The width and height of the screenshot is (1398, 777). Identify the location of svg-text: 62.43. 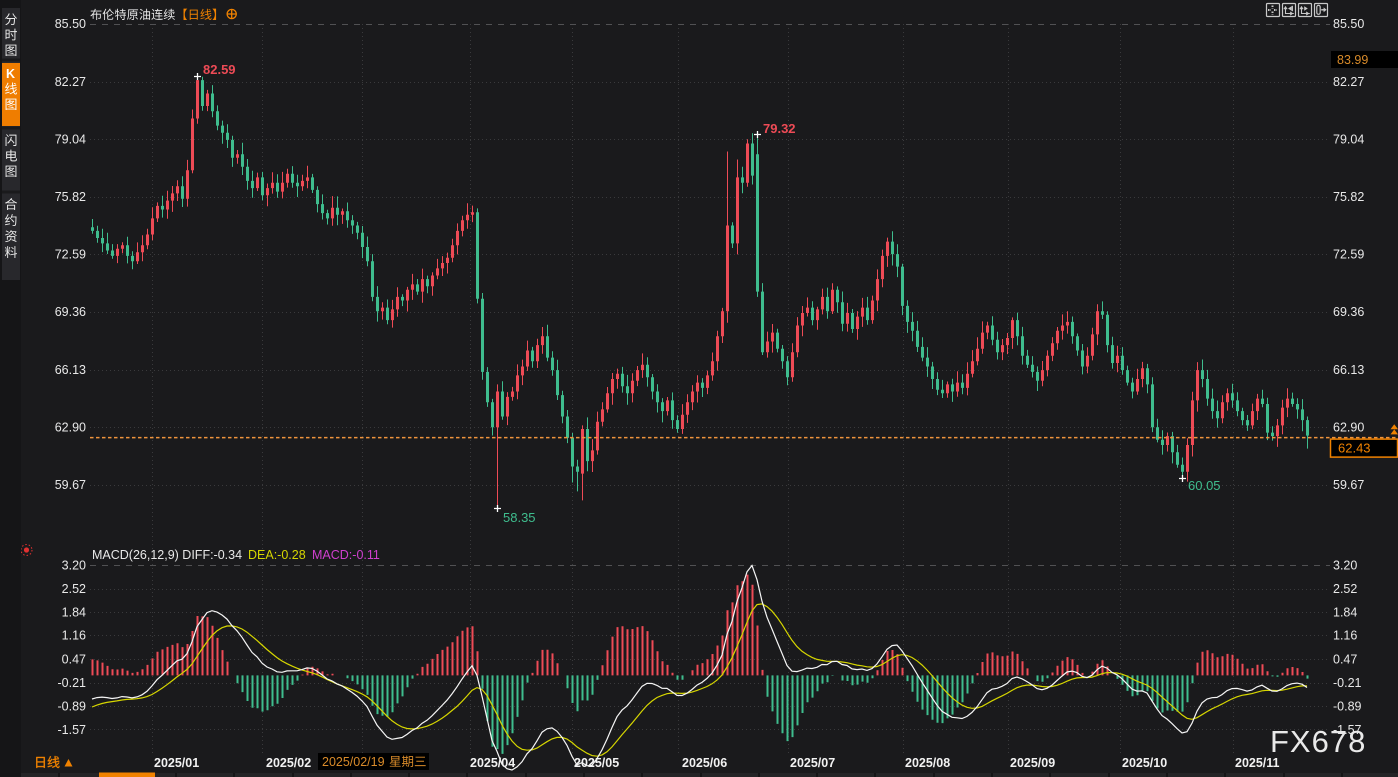
(1354, 448).